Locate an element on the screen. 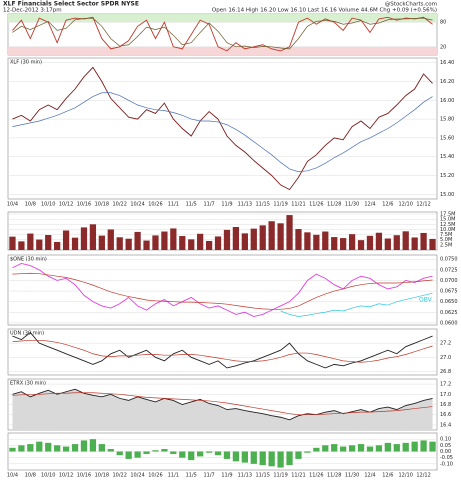  annotation: OBV is located at coordinates (426, 300).